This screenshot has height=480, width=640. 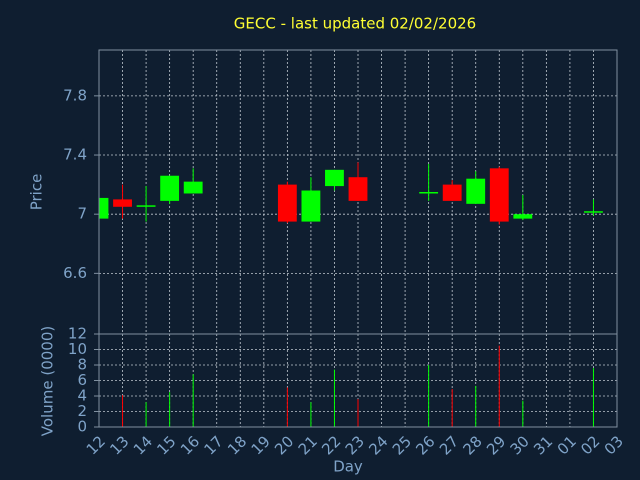 What do you see at coordinates (82, 411) in the screenshot?
I see `volume-tick-label: 2` at bounding box center [82, 411].